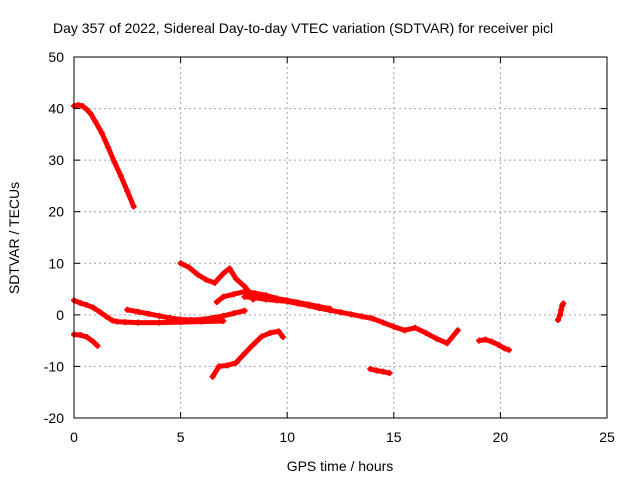 The width and height of the screenshot is (640, 480). Describe the element at coordinates (74, 437) in the screenshot. I see `x-tick-label: 0` at that location.